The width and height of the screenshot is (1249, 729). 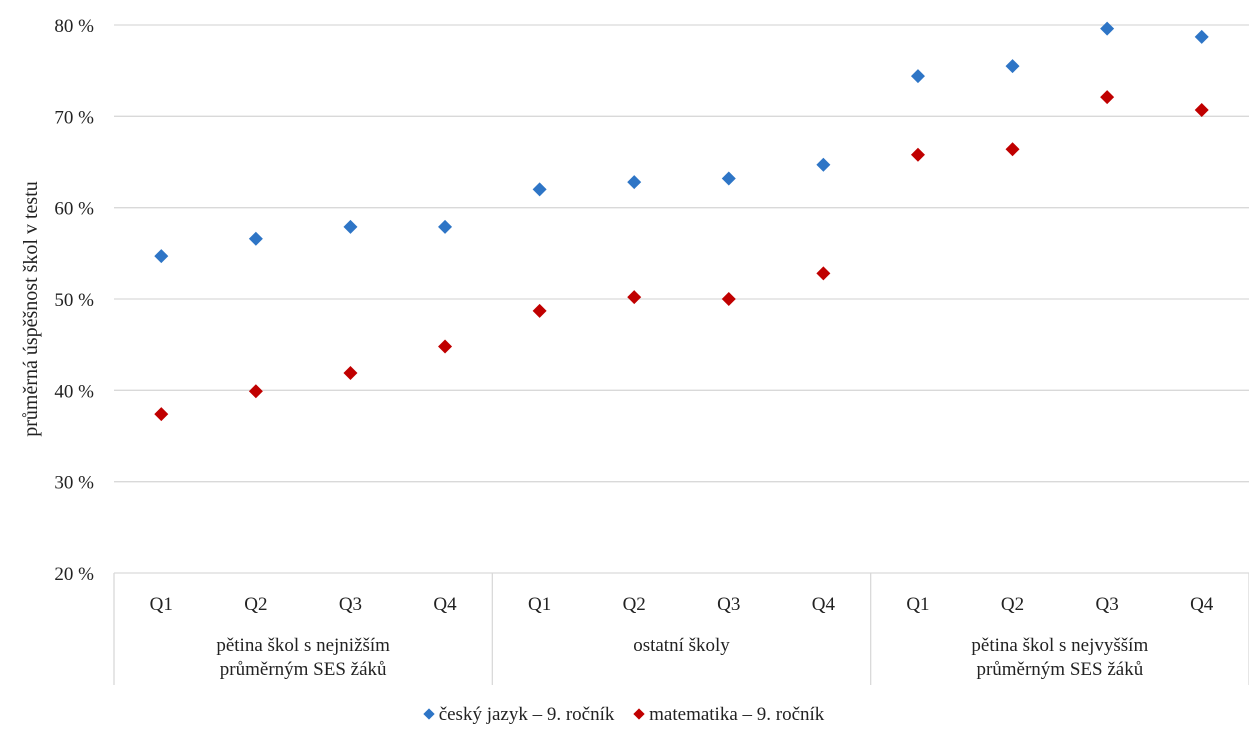 I want to click on legend-label-matematika: matematika – 9. ročník, so click(x=737, y=714).